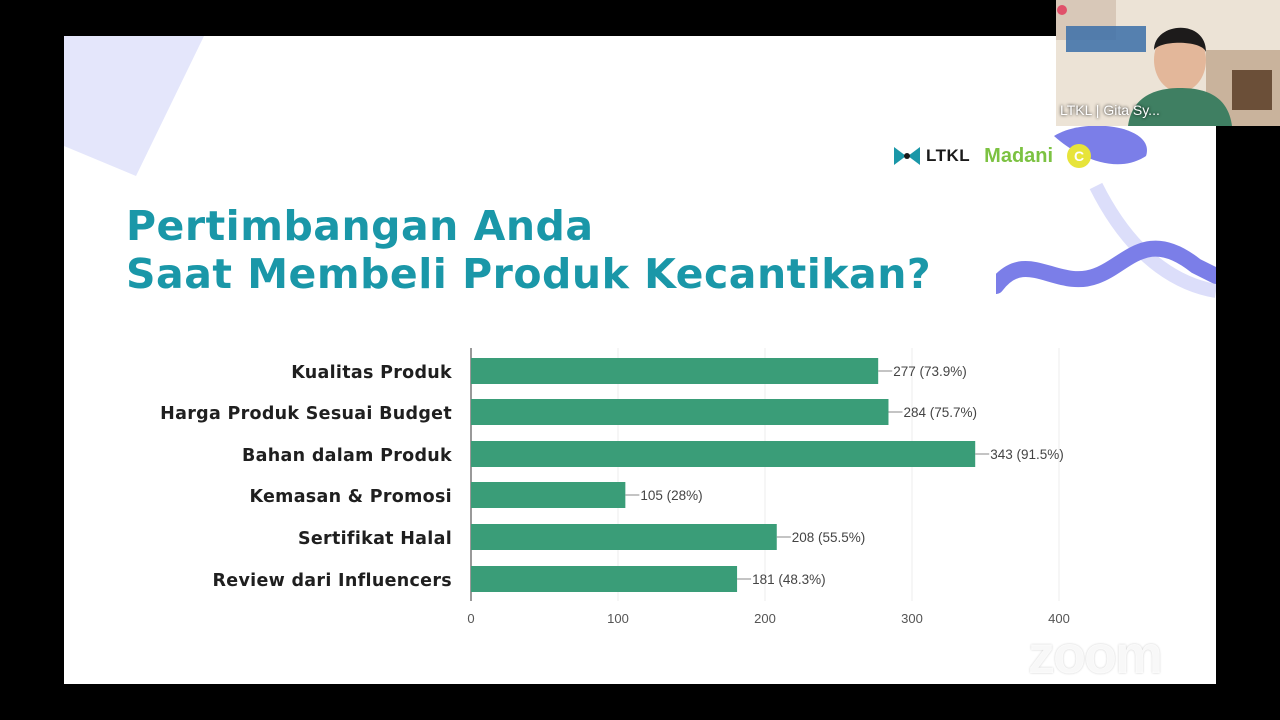 Image resolution: width=1280 pixels, height=720 pixels. I want to click on decor-shape-right, so click(1106, 211).